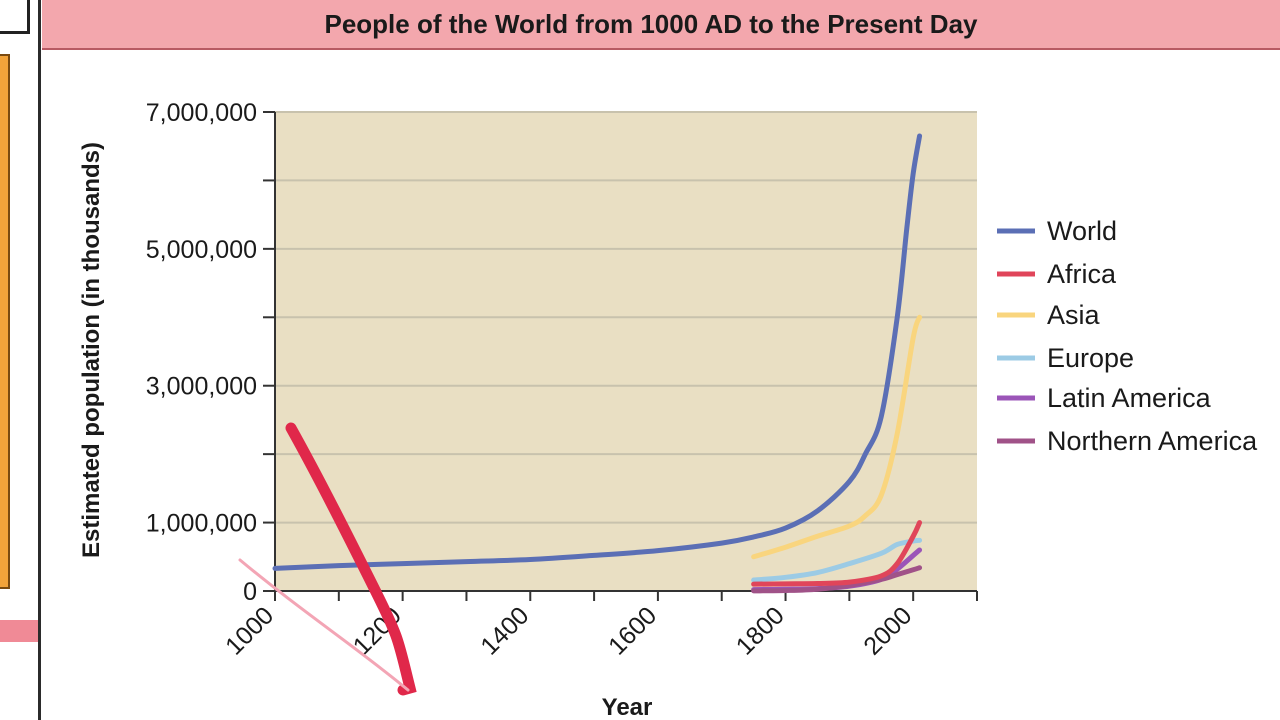 This screenshot has height=720, width=1280. Describe the element at coordinates (201, 524) in the screenshot. I see `y-tick-label: 1,000,000` at that location.